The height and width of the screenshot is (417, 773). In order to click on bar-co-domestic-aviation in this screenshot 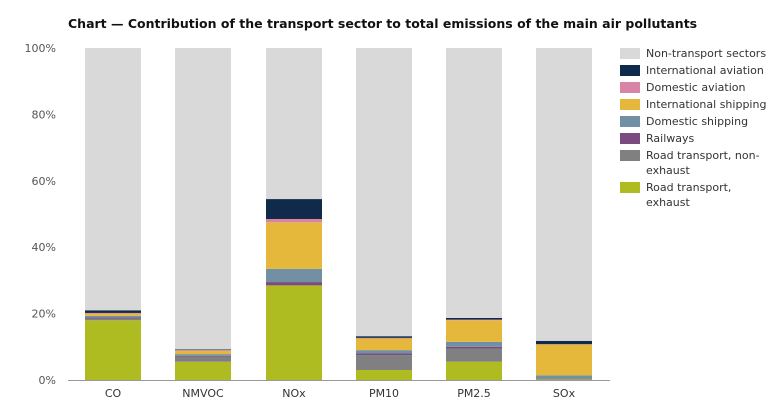, I will do `click(113, 313)`.